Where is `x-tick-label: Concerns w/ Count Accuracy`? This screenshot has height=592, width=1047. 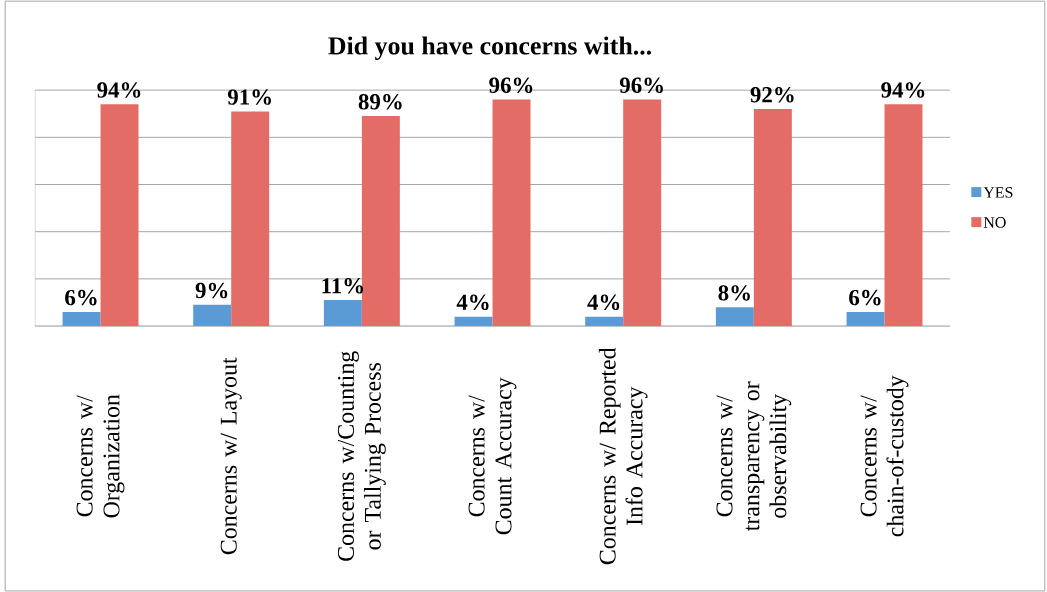
x-tick-label: Concerns w/ Count Accuracy is located at coordinates (492, 456).